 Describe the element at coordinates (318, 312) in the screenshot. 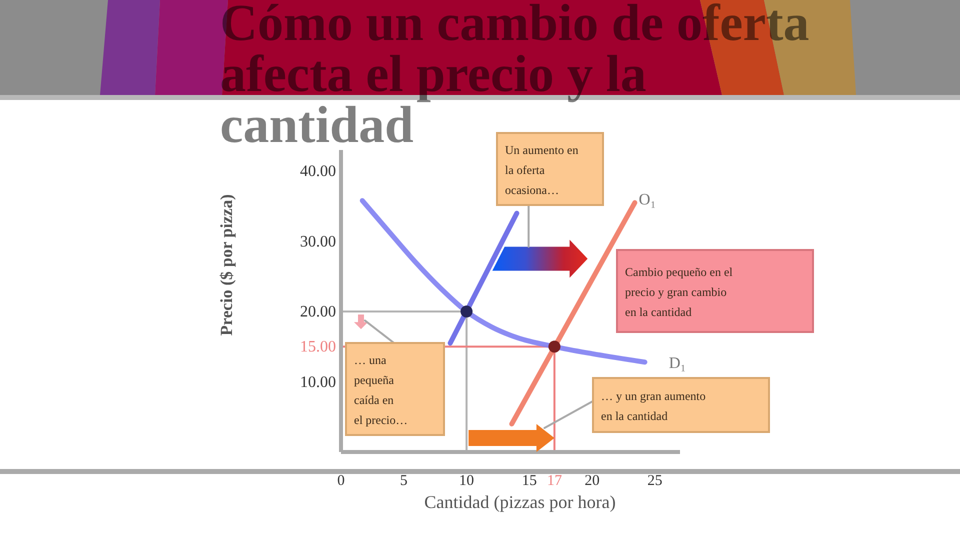

I see `y-tick-label: 20.00` at that location.